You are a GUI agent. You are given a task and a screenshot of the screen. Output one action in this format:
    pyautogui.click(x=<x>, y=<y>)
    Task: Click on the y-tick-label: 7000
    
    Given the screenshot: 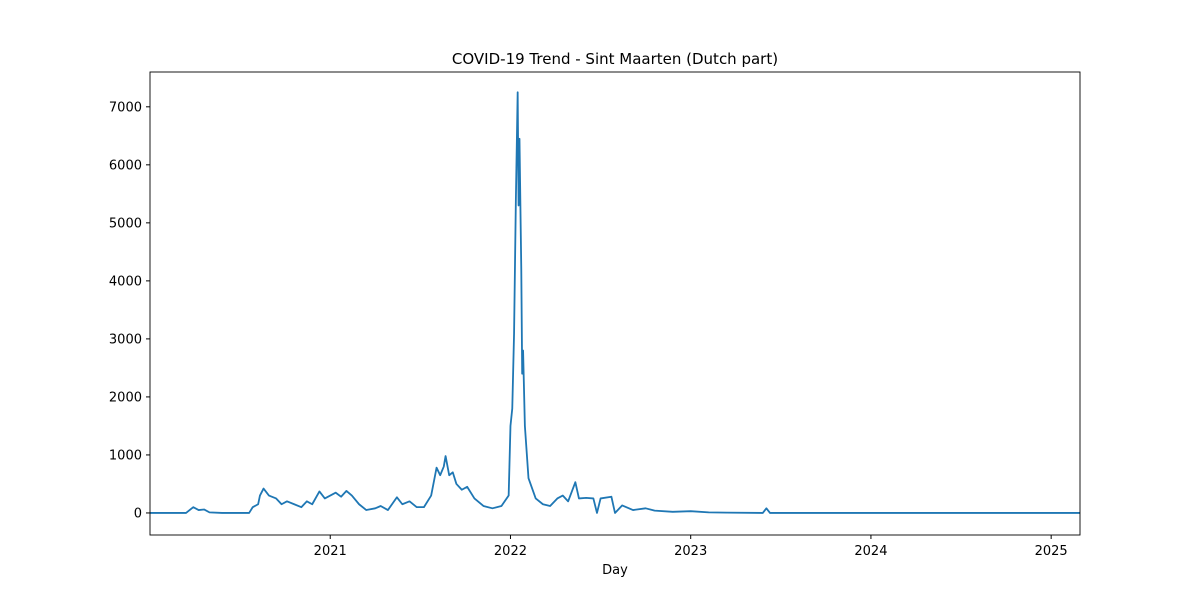 What is the action you would take?
    pyautogui.click(x=125, y=107)
    